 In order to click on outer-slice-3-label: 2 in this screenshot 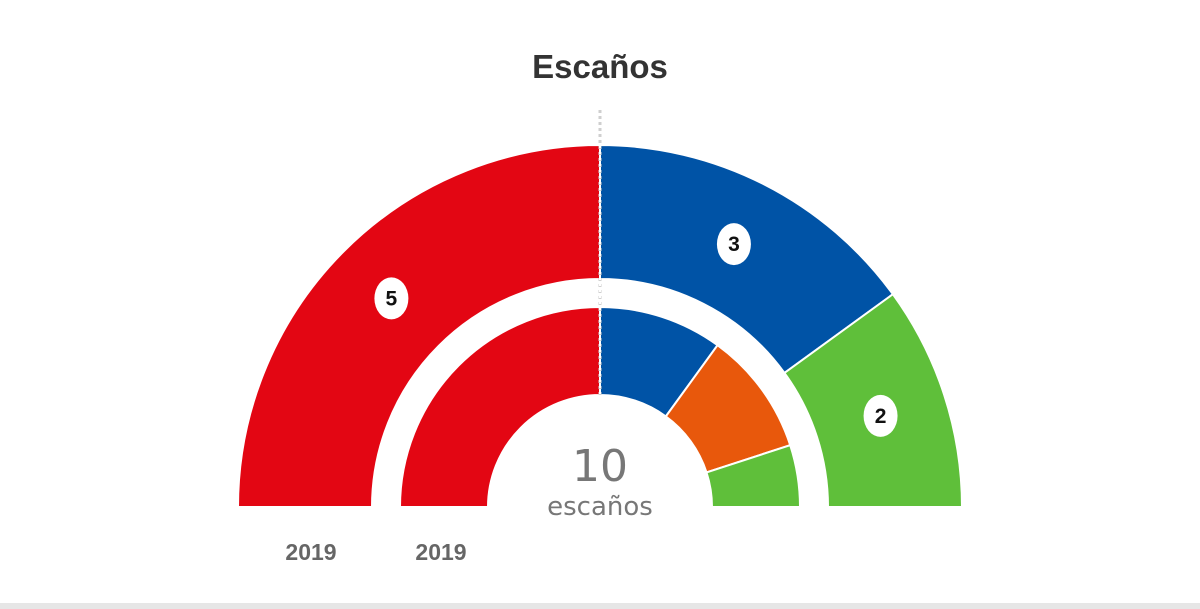, I will do `click(881, 416)`.